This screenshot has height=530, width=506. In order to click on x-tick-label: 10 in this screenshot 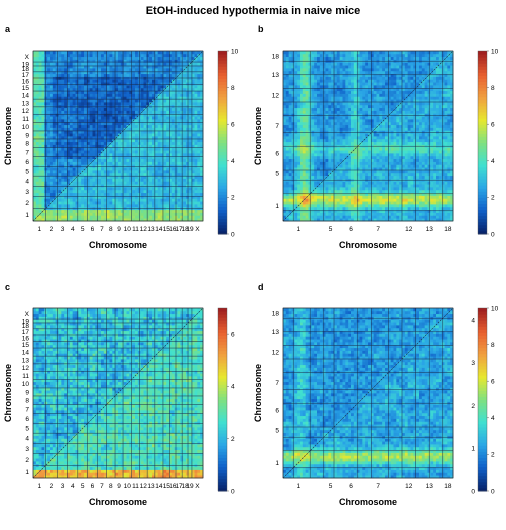, I will do `click(128, 486)`.